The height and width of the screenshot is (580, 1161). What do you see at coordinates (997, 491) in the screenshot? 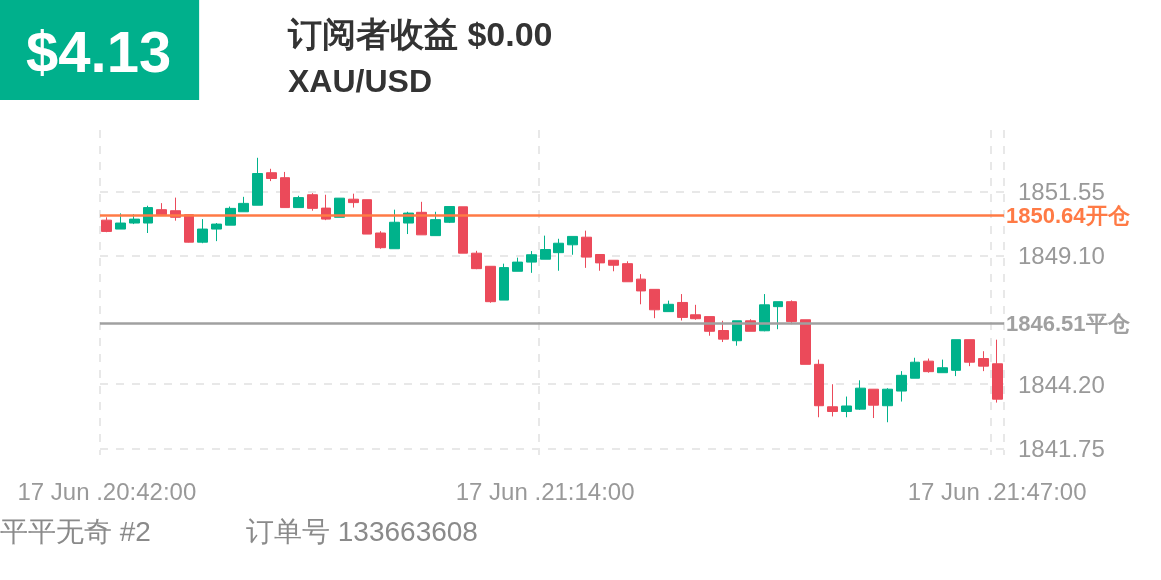
I see `x-tick-label: 17 Jun .21:47:00` at bounding box center [997, 491].